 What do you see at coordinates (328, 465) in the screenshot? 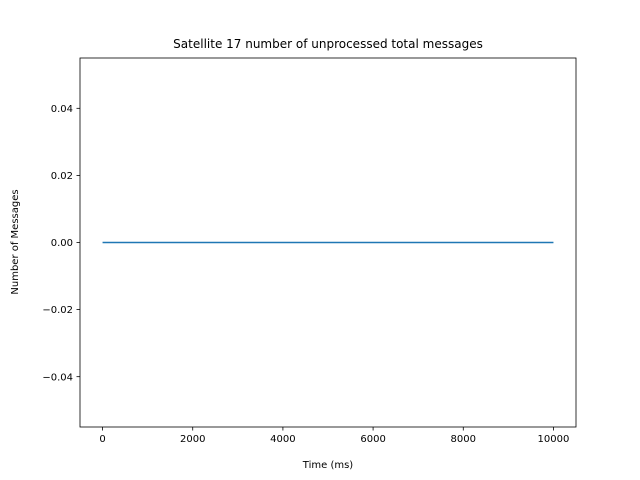
I see `x-axis-label: Time (ms)` at bounding box center [328, 465].